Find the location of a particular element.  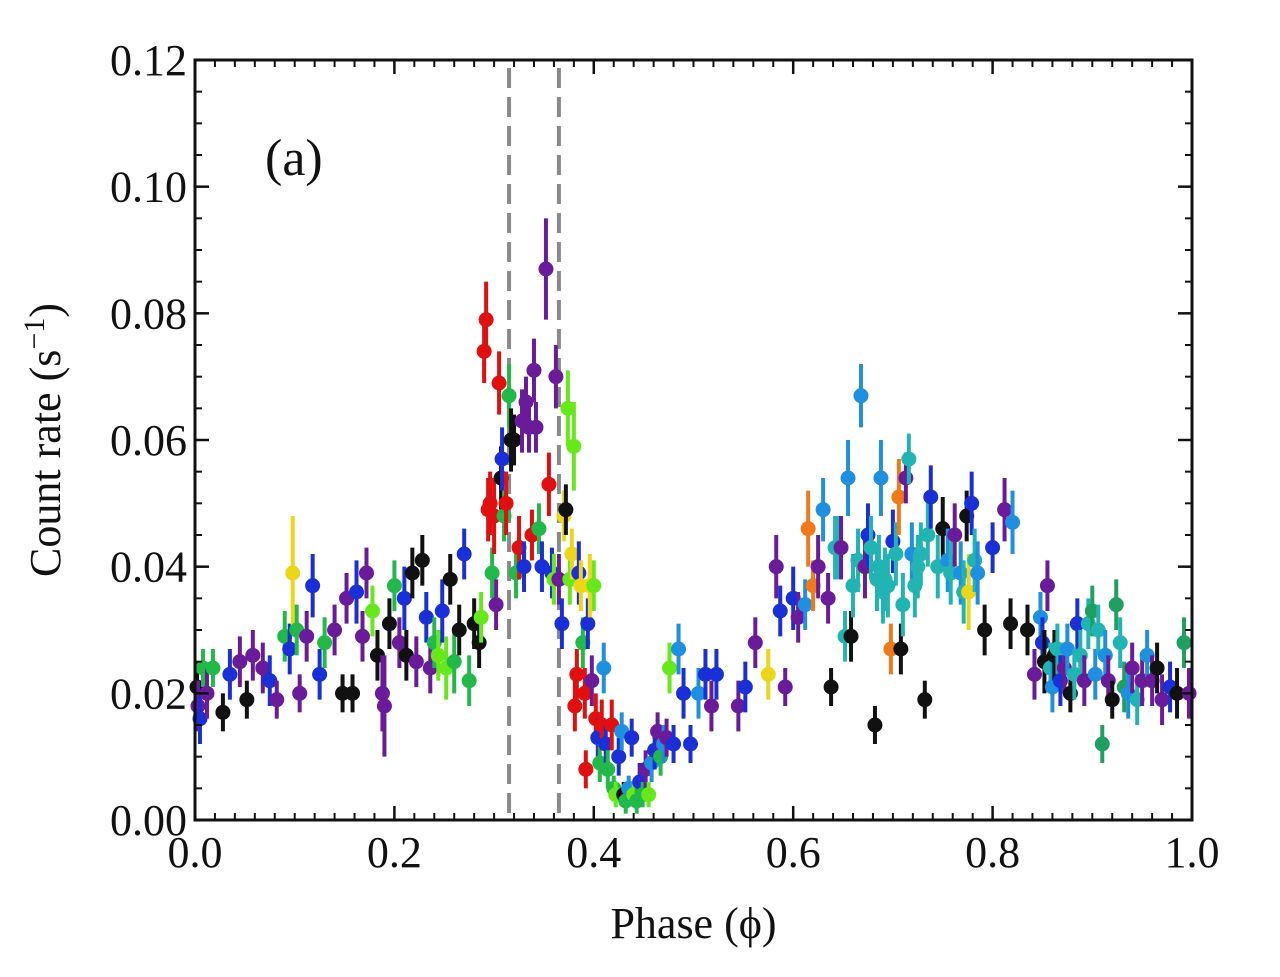

x-tick-label: 1.0 is located at coordinates (1192, 852).